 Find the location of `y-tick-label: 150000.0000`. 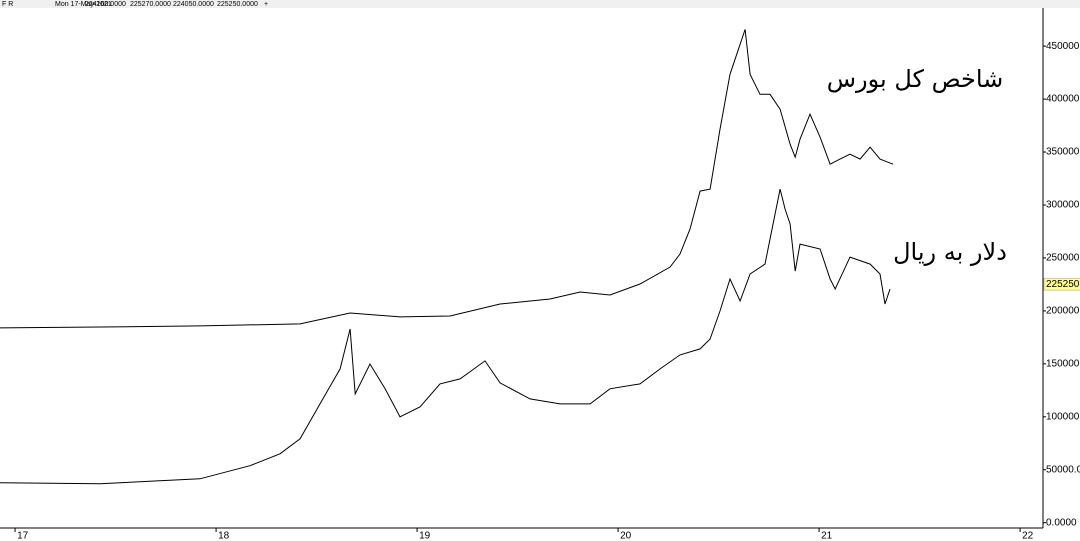

y-tick-label: 150000.0000 is located at coordinates (1063, 363).